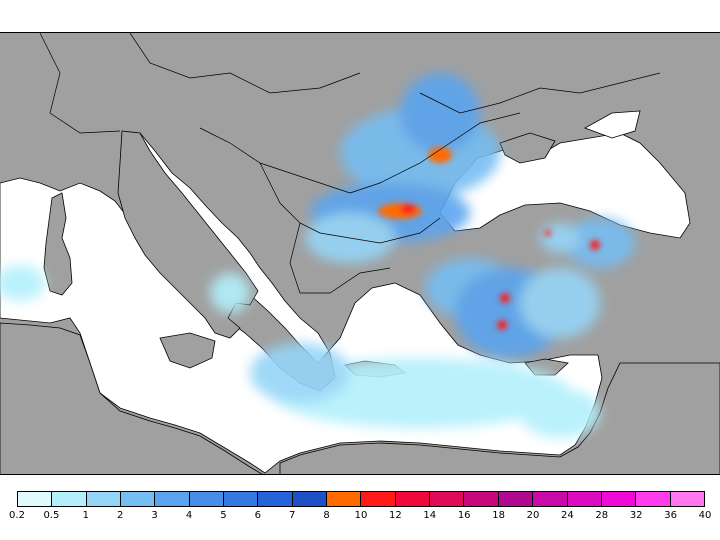  Describe the element at coordinates (533, 515) in the screenshot. I see `legend-tick-label: 20` at that location.